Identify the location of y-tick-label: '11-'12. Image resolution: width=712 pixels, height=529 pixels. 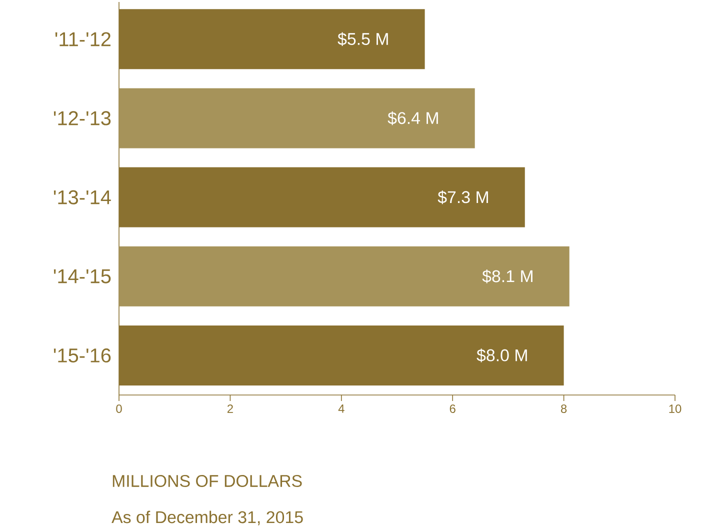
(82, 39).